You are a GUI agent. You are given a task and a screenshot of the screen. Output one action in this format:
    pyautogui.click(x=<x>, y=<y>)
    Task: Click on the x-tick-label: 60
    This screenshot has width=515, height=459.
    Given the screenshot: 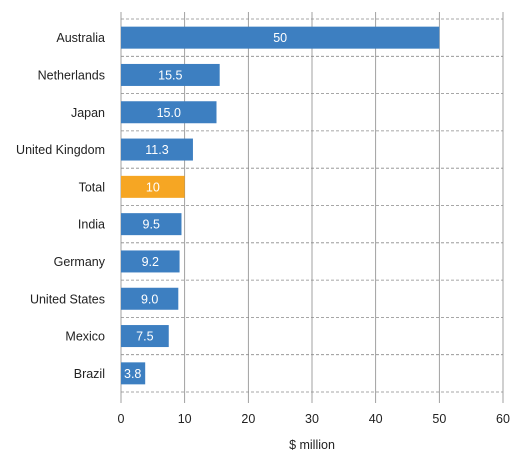 What is the action you would take?
    pyautogui.click(x=503, y=419)
    